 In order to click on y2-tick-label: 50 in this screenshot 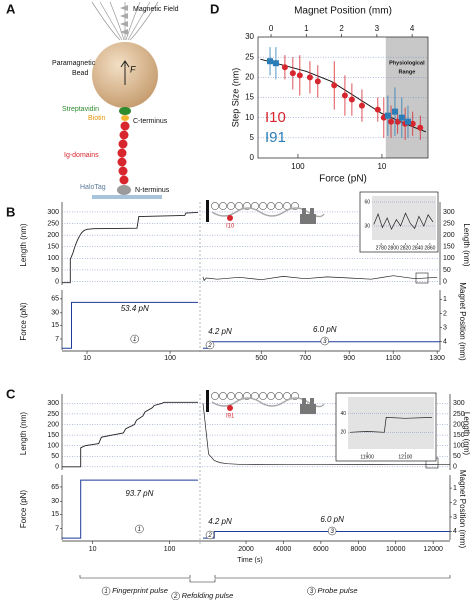, I will do `click(447, 270)`.